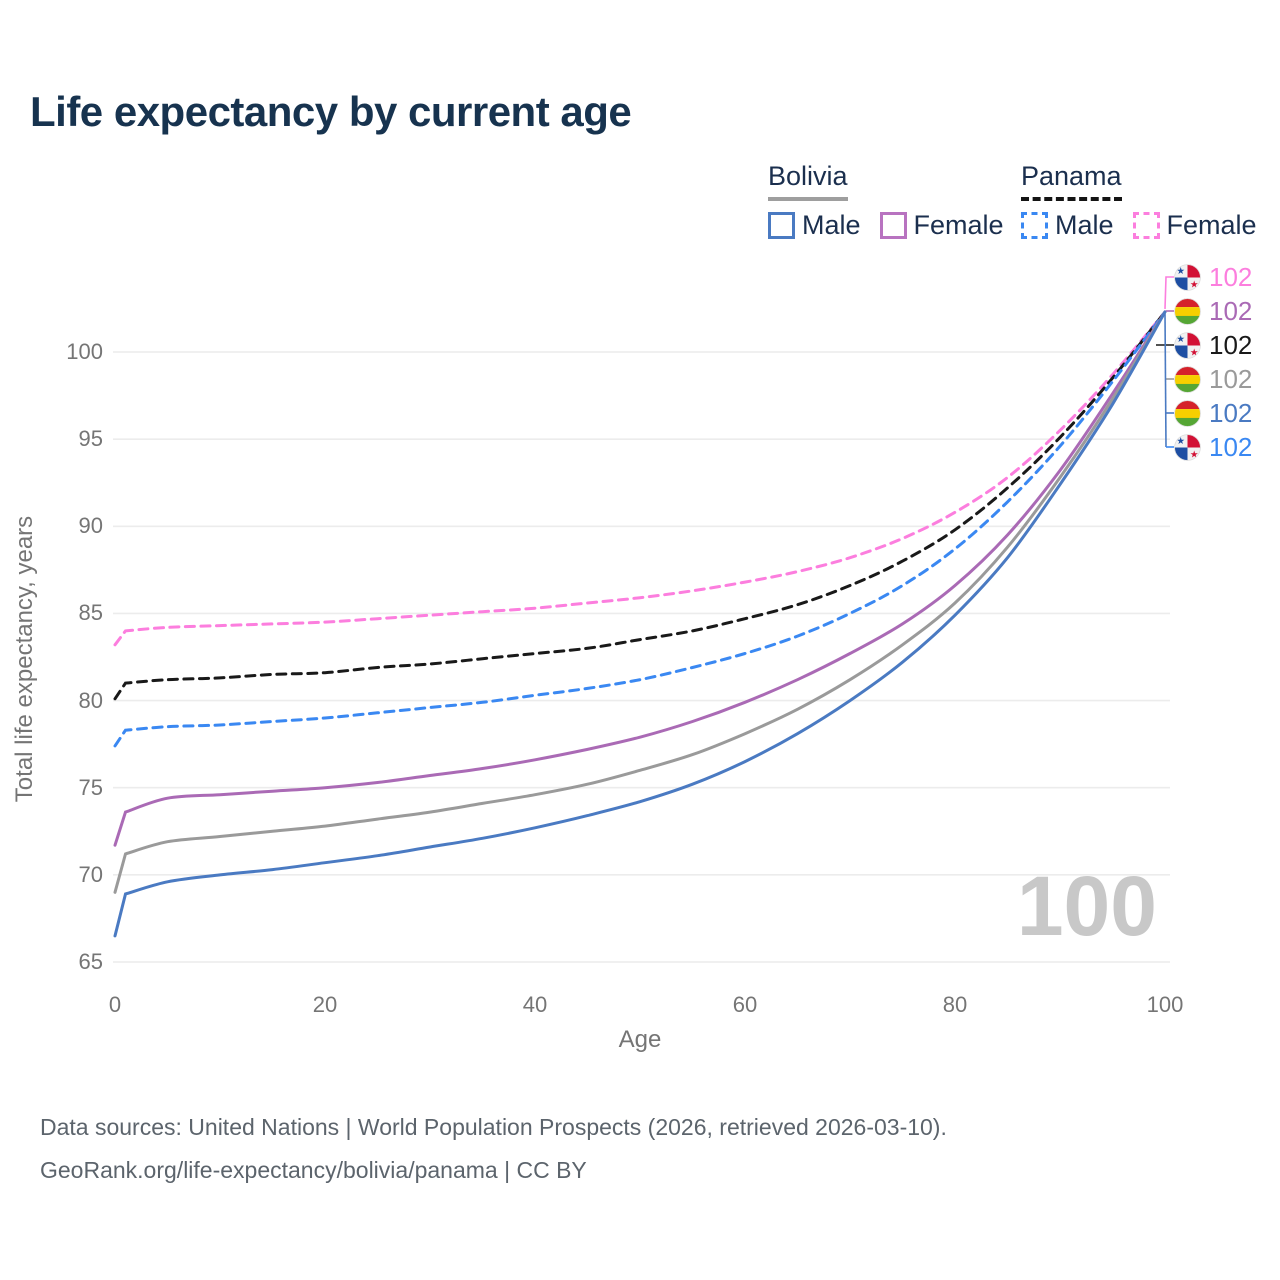  I want to click on legend-country-label-bolivia: Bolivia, so click(808, 181).